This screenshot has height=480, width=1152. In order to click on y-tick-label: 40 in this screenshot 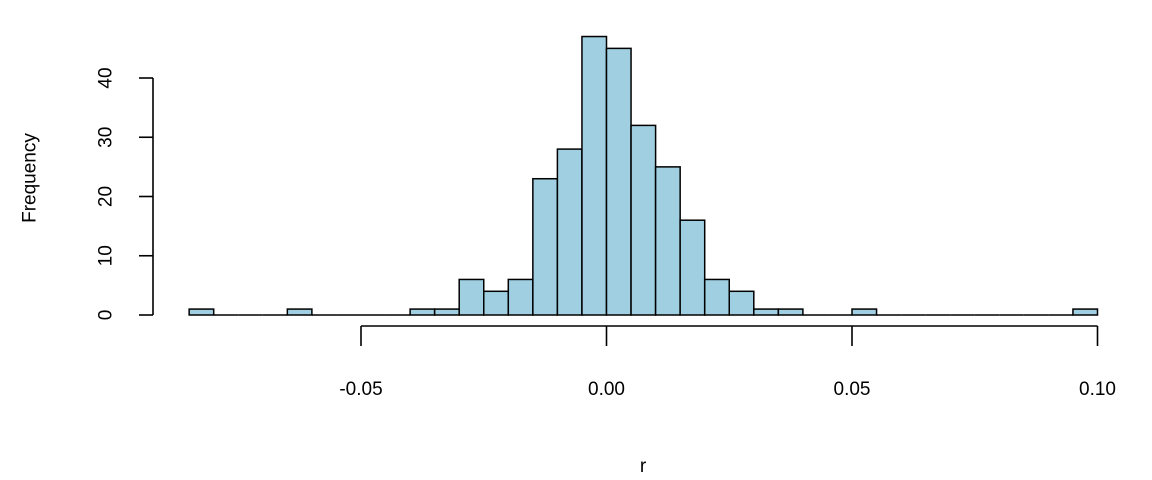, I will do `click(106, 77)`.